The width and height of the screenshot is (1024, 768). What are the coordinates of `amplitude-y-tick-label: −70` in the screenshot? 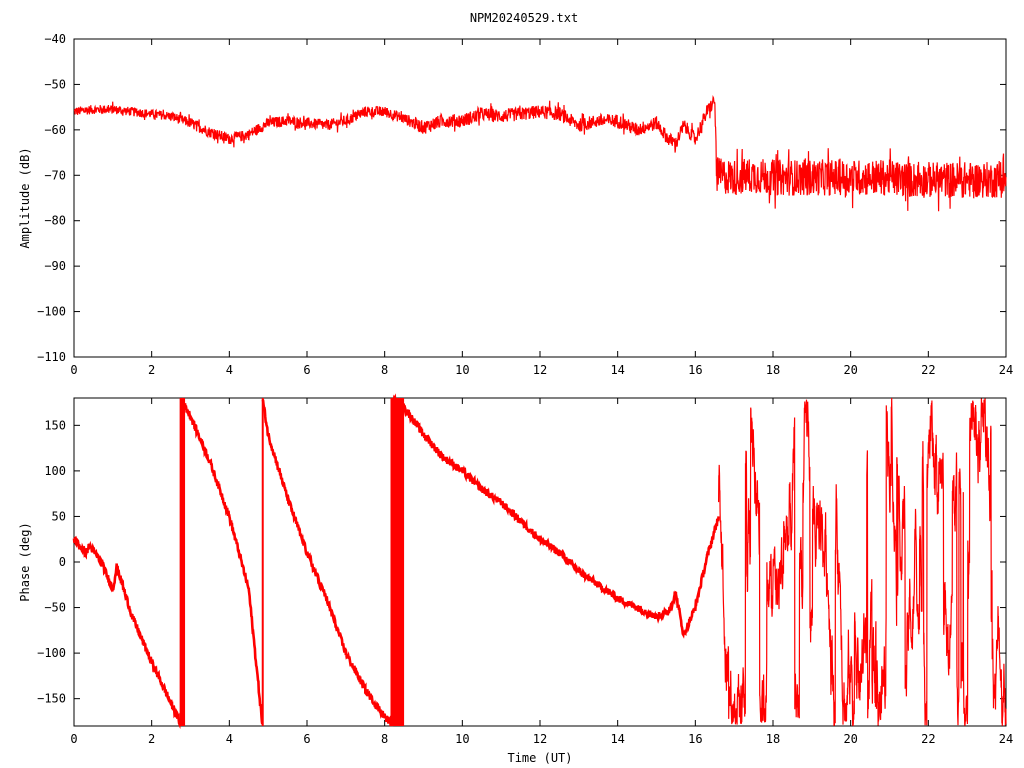 It's located at (55, 175).